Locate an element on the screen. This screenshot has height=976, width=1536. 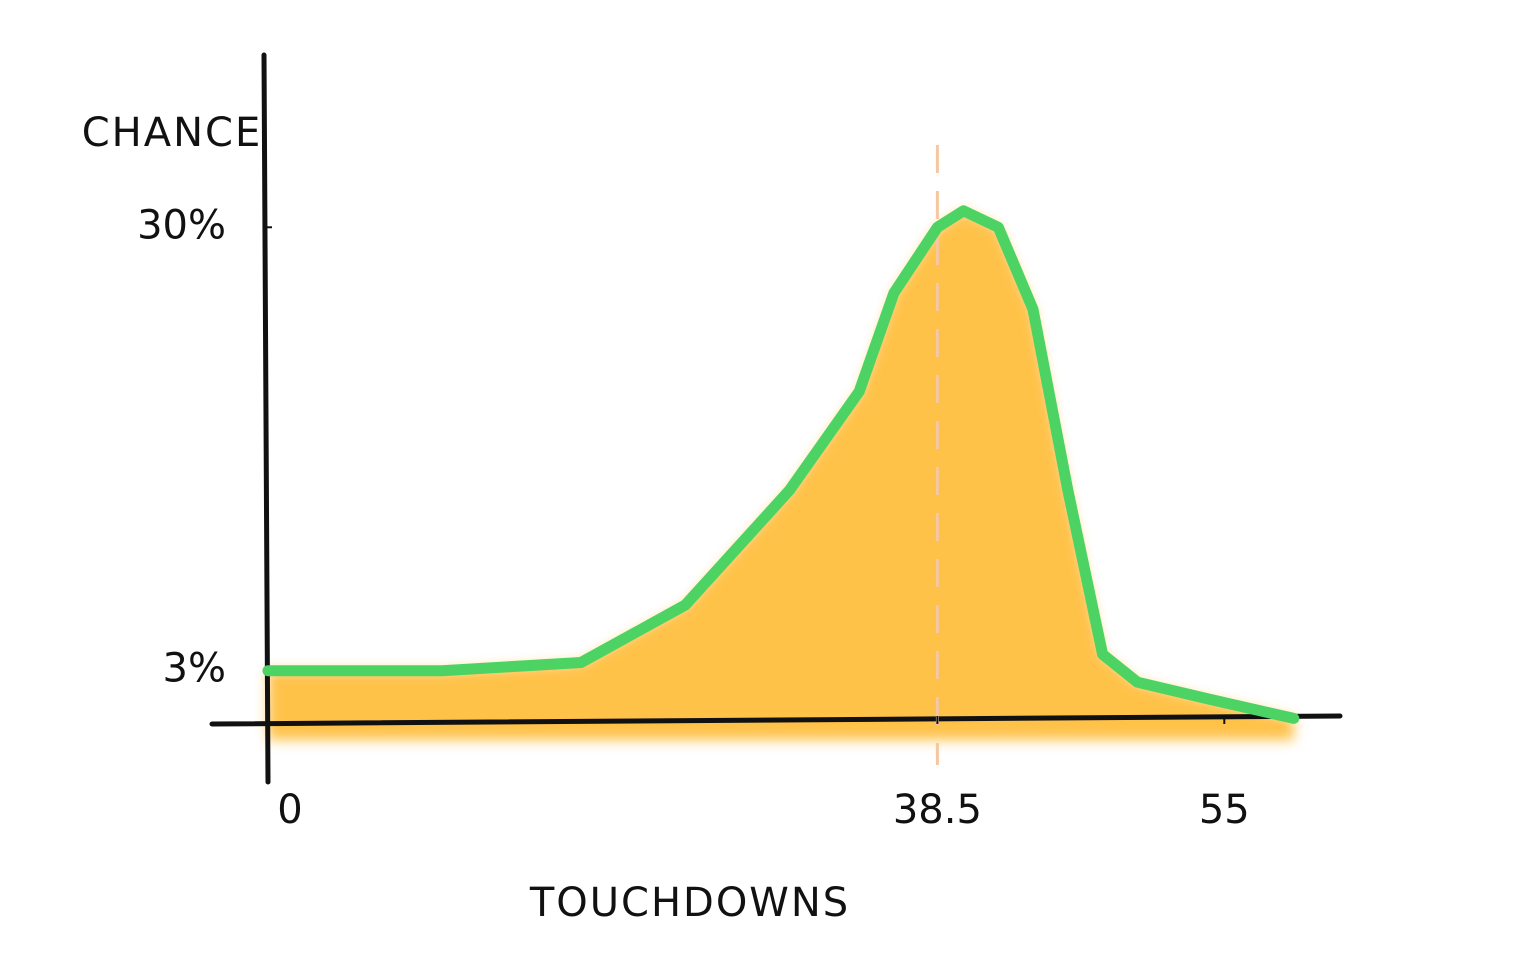
x-axis-title: TOUCHDOWNS is located at coordinates (689, 903).